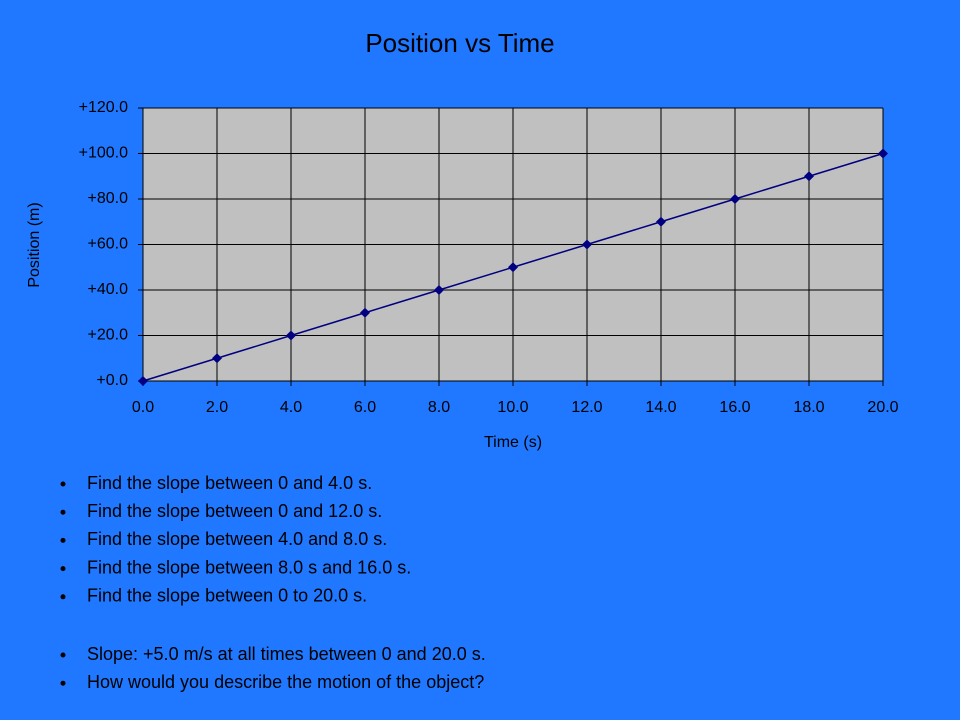 Image resolution: width=960 pixels, height=720 pixels. What do you see at coordinates (217, 407) in the screenshot?
I see `x-tick-label: 2.0` at bounding box center [217, 407].